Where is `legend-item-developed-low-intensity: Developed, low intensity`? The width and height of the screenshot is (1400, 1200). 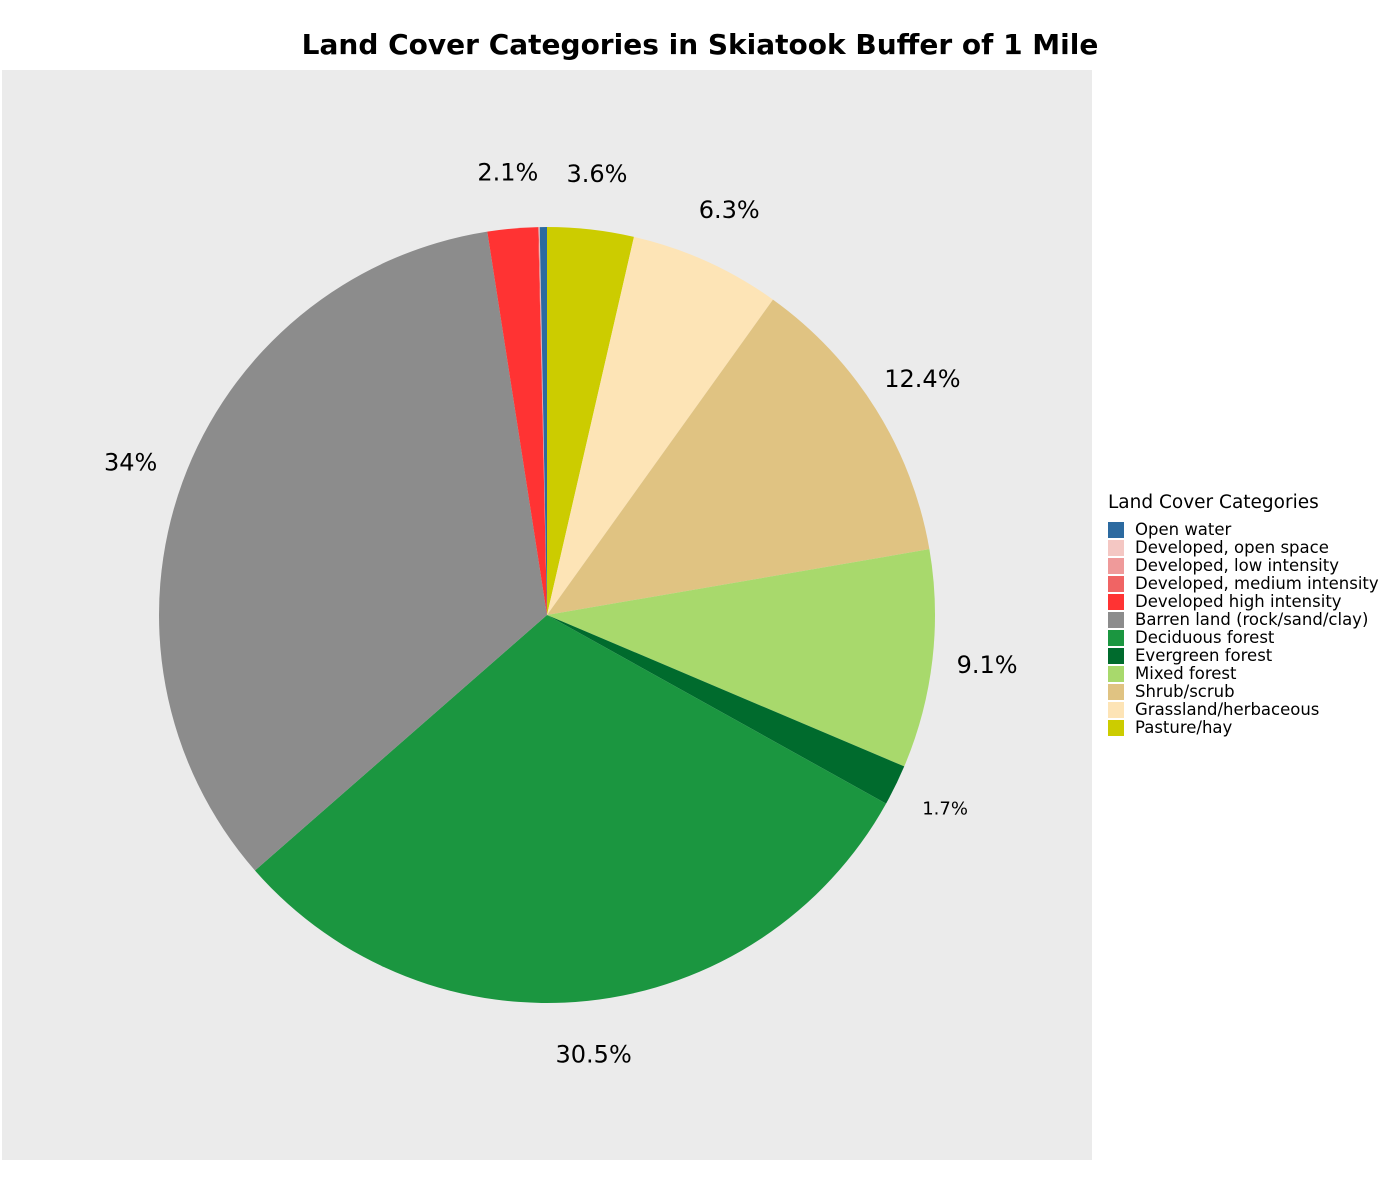
legend-item-developed-low-intensity: Developed, low intensity is located at coordinates (1253, 566).